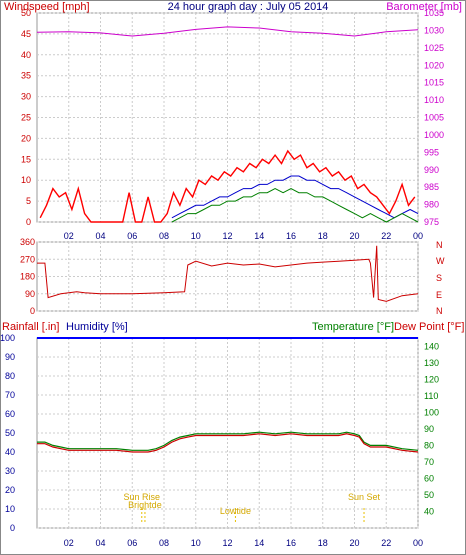 Image resolution: width=466 pixels, height=555 pixels. I want to click on rainfall-tick-label: 1.2, so click(29, 1).